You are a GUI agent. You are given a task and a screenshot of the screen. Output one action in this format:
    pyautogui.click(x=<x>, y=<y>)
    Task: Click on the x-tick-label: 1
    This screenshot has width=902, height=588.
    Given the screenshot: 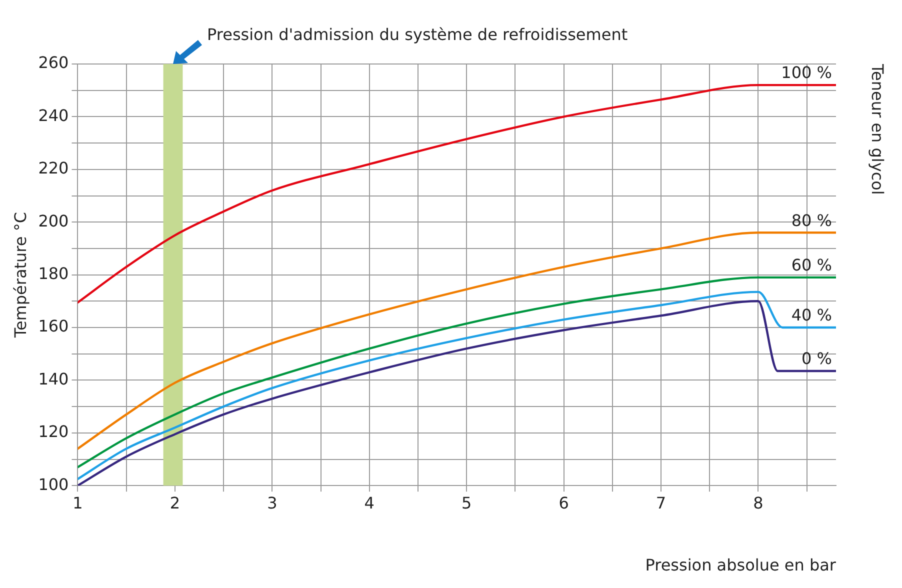 What is the action you would take?
    pyautogui.click(x=77, y=502)
    